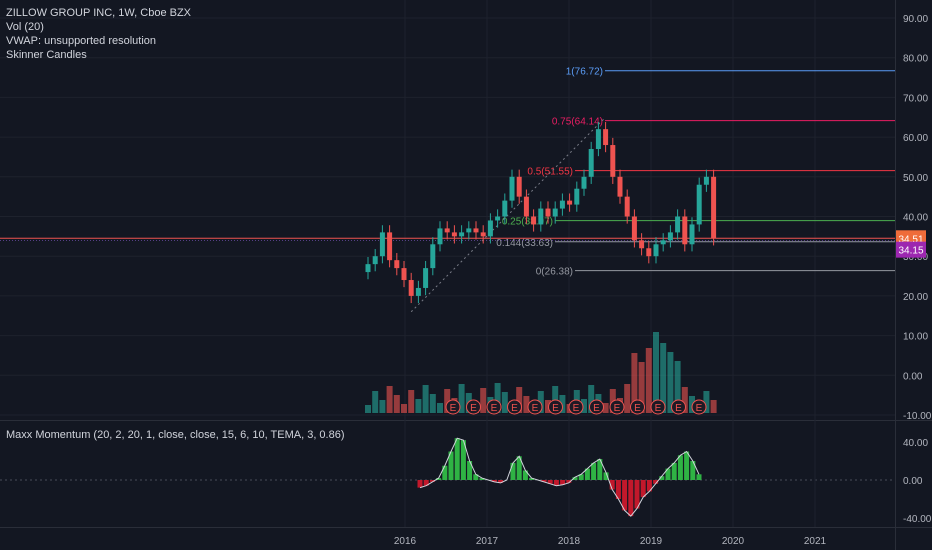  Describe the element at coordinates (733, 541) in the screenshot. I see `time-tick-label: 2020` at that location.